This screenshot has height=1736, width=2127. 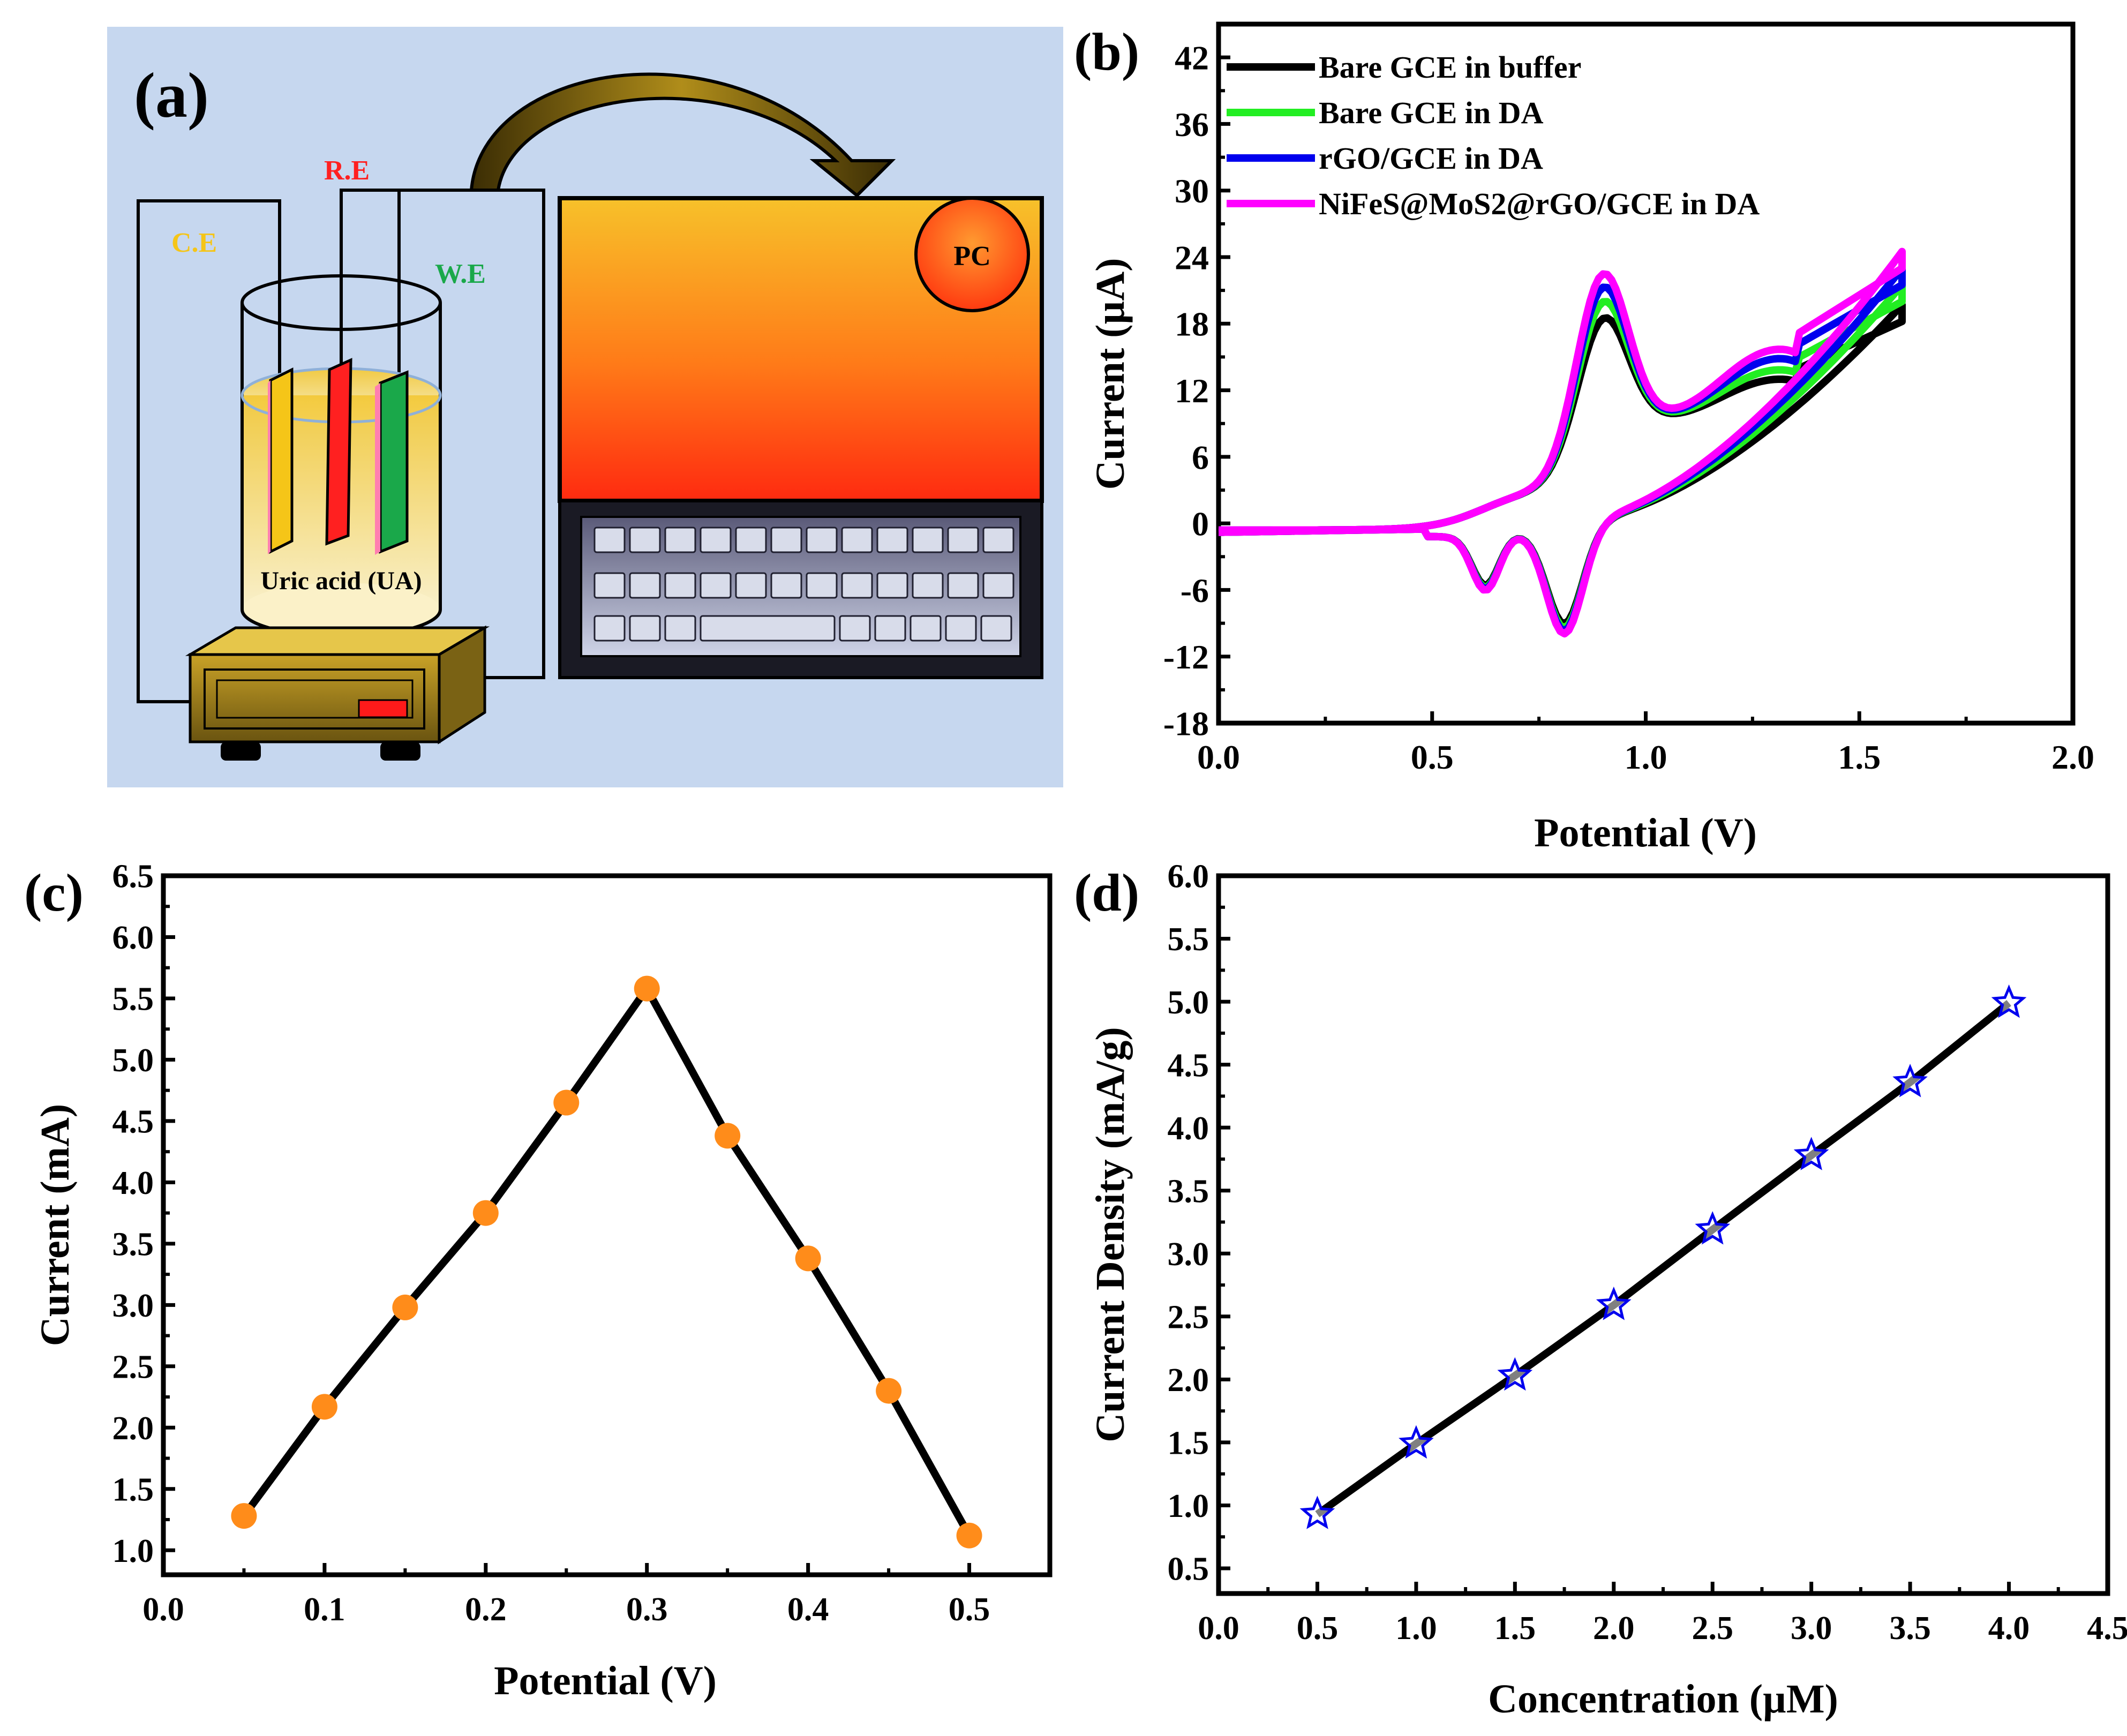 What do you see at coordinates (209, 451) in the screenshot?
I see `ce-wire` at bounding box center [209, 451].